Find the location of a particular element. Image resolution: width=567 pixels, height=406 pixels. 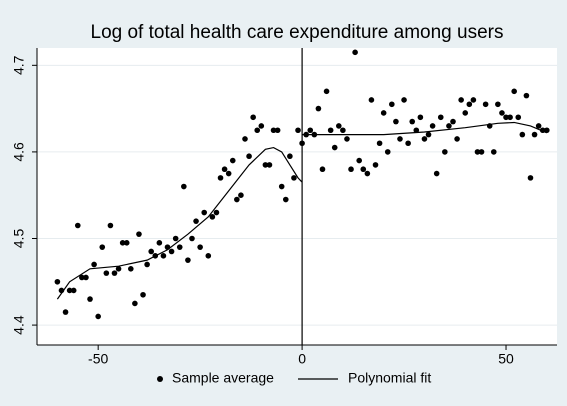

y-tick-label: 4.6 is located at coordinates (19, 152).